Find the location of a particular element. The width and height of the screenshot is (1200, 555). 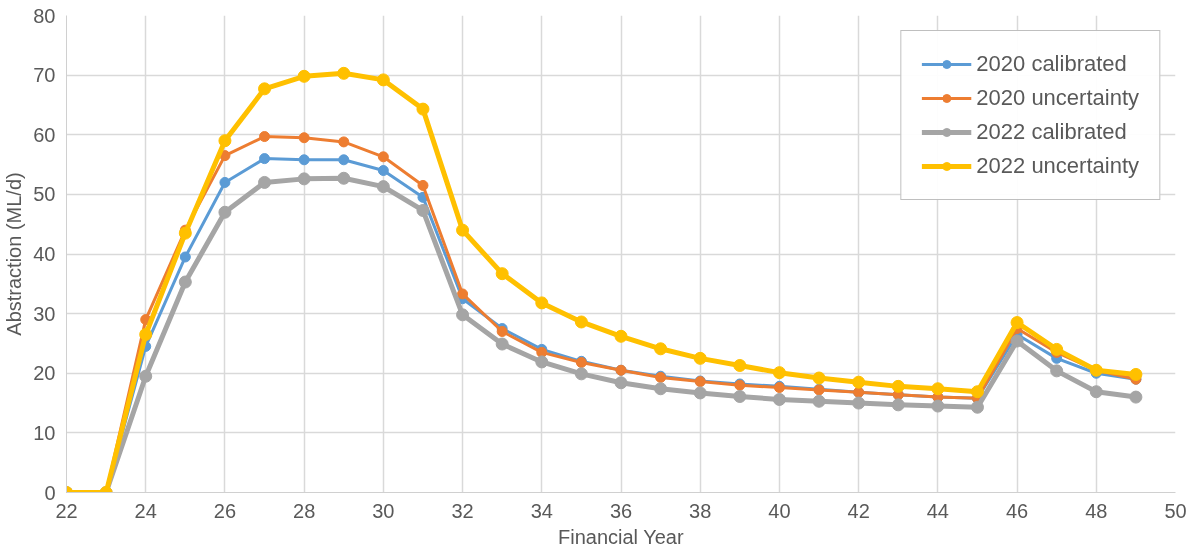

y-tick-label: 70 is located at coordinates (44, 75).